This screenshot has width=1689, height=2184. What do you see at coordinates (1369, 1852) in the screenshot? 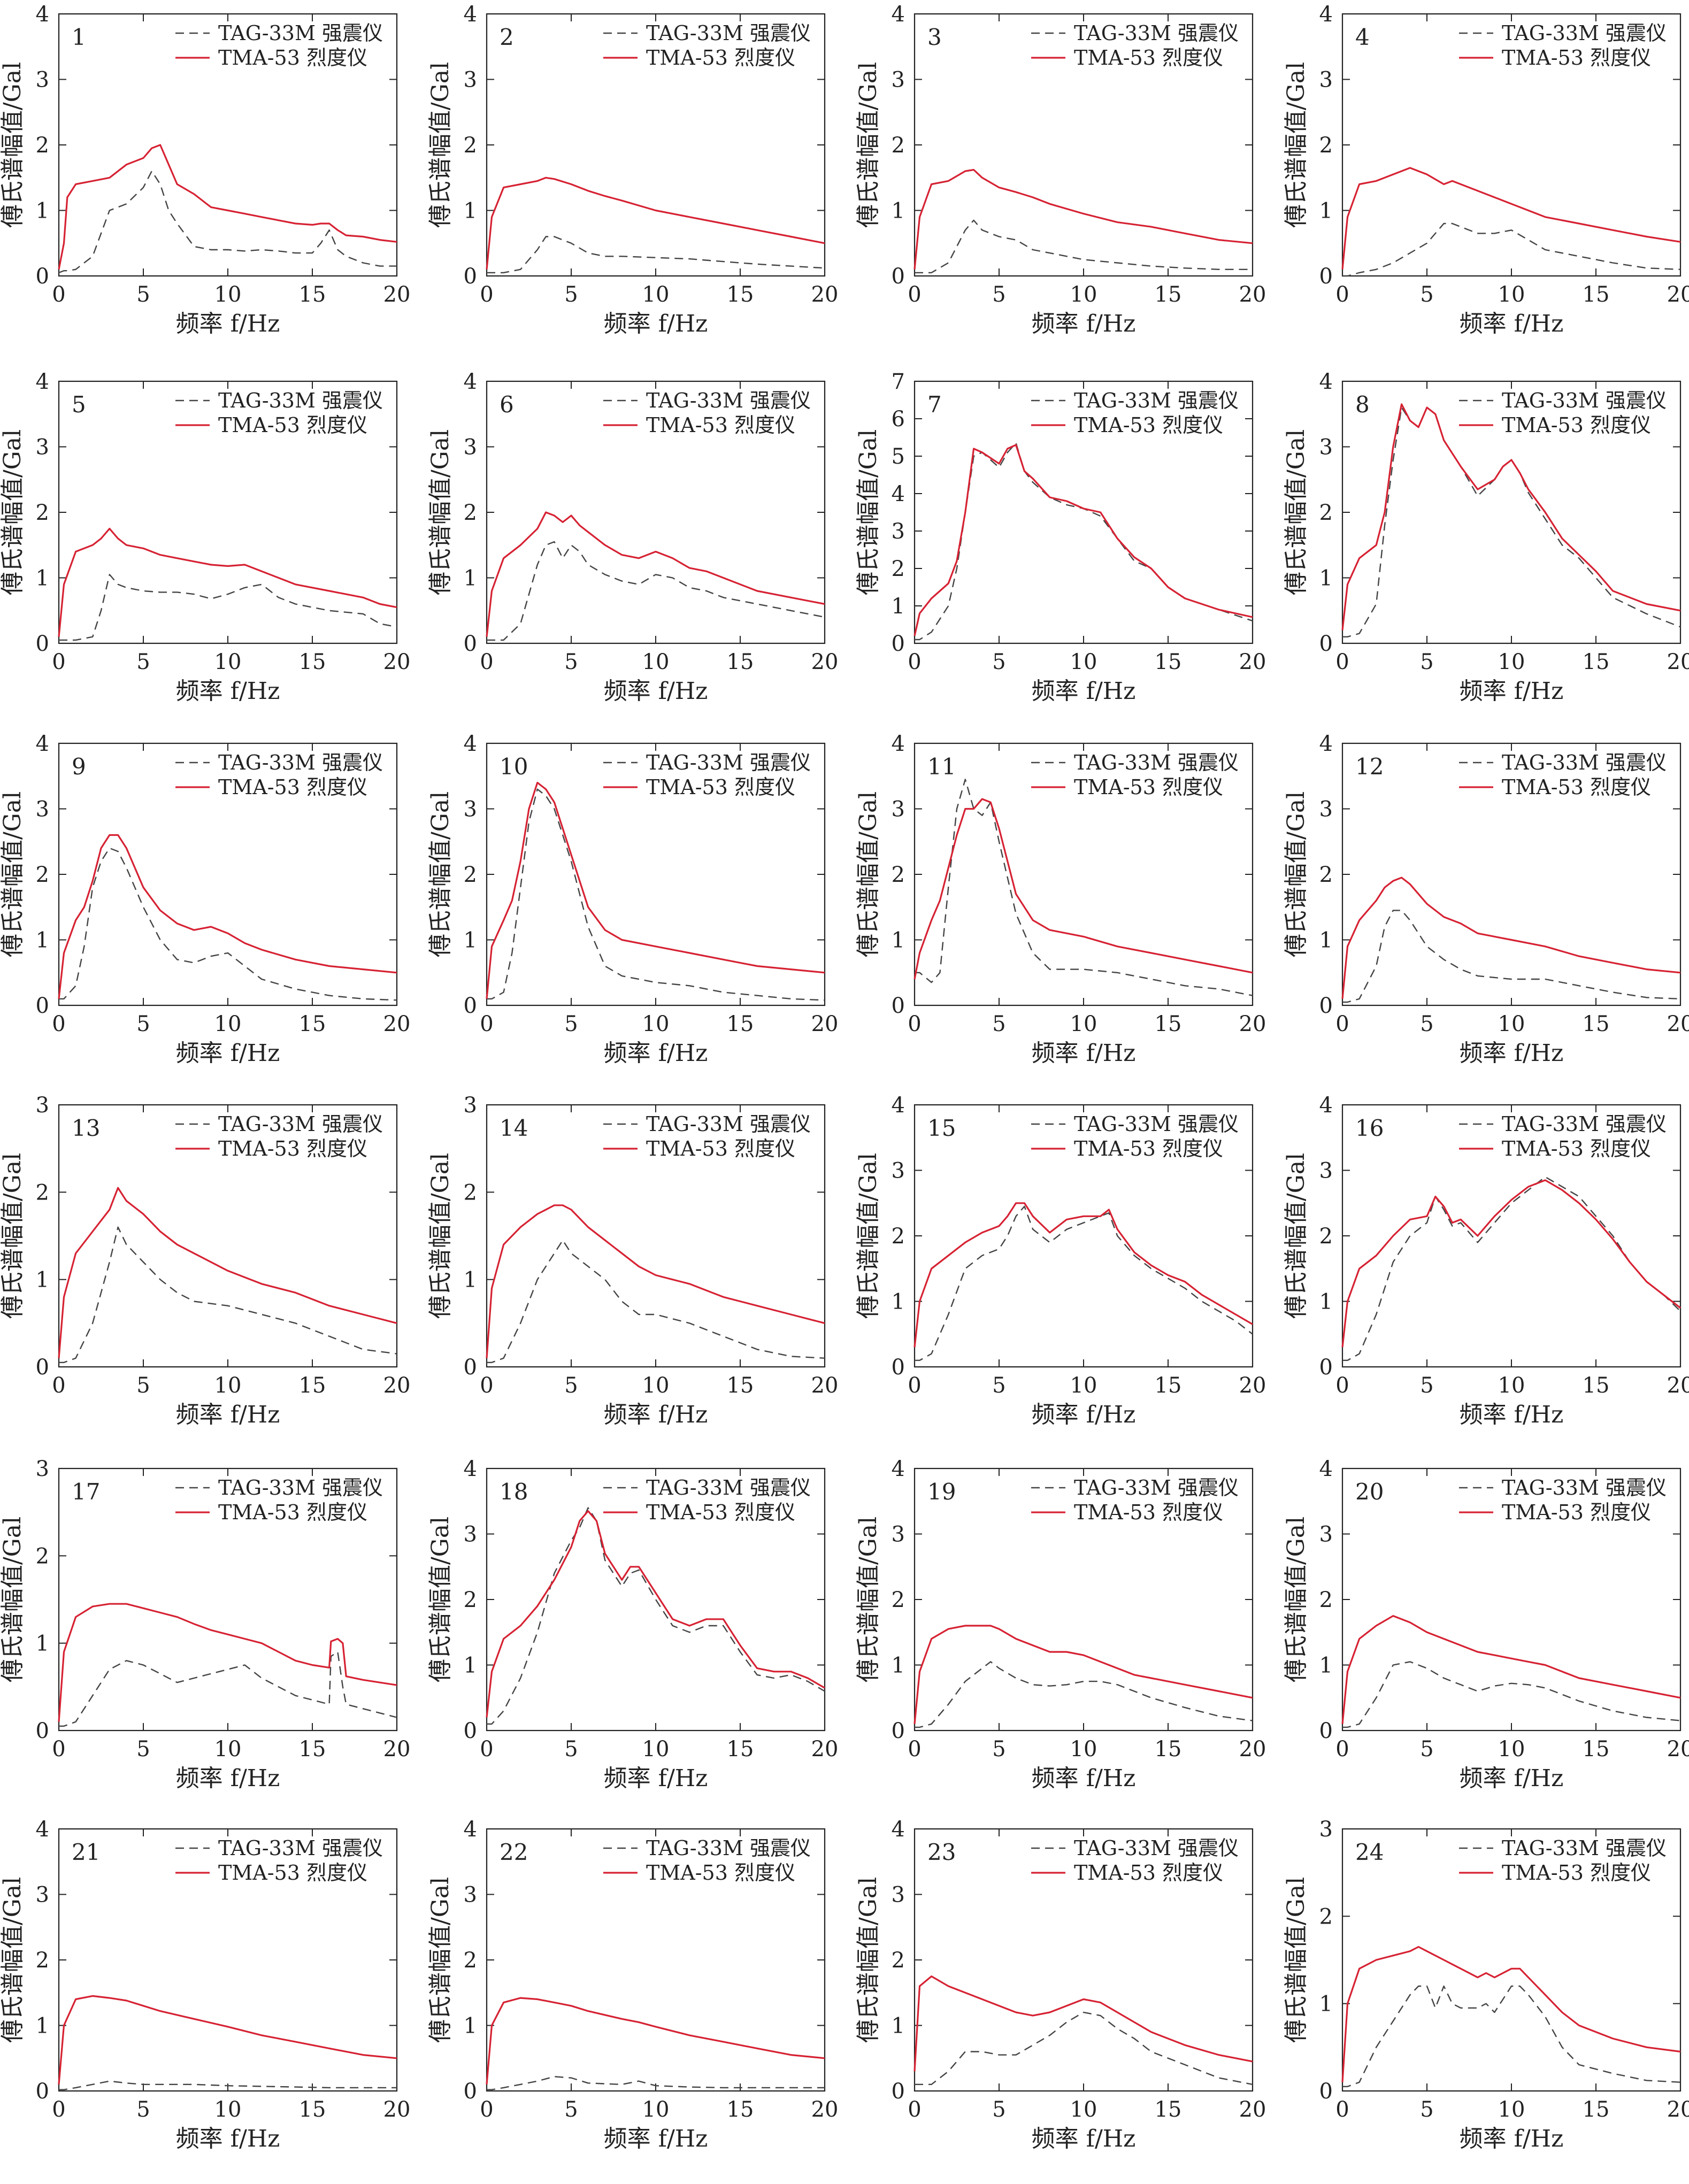
I see `panel-number: 24` at bounding box center [1369, 1852].